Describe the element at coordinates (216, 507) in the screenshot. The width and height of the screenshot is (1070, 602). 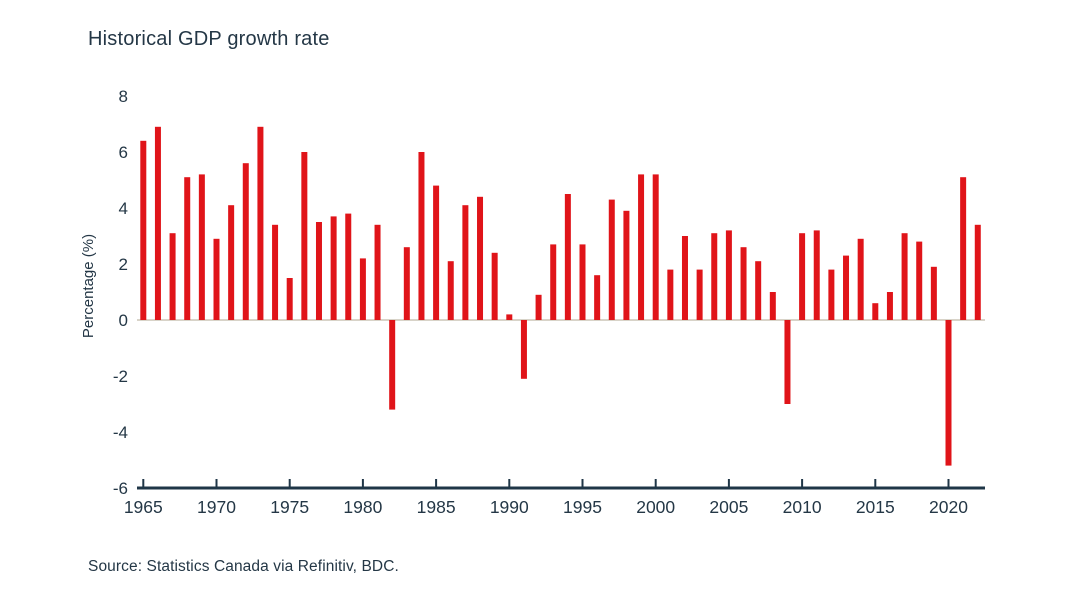
I see `x-tick-label-1970: 1970` at that location.